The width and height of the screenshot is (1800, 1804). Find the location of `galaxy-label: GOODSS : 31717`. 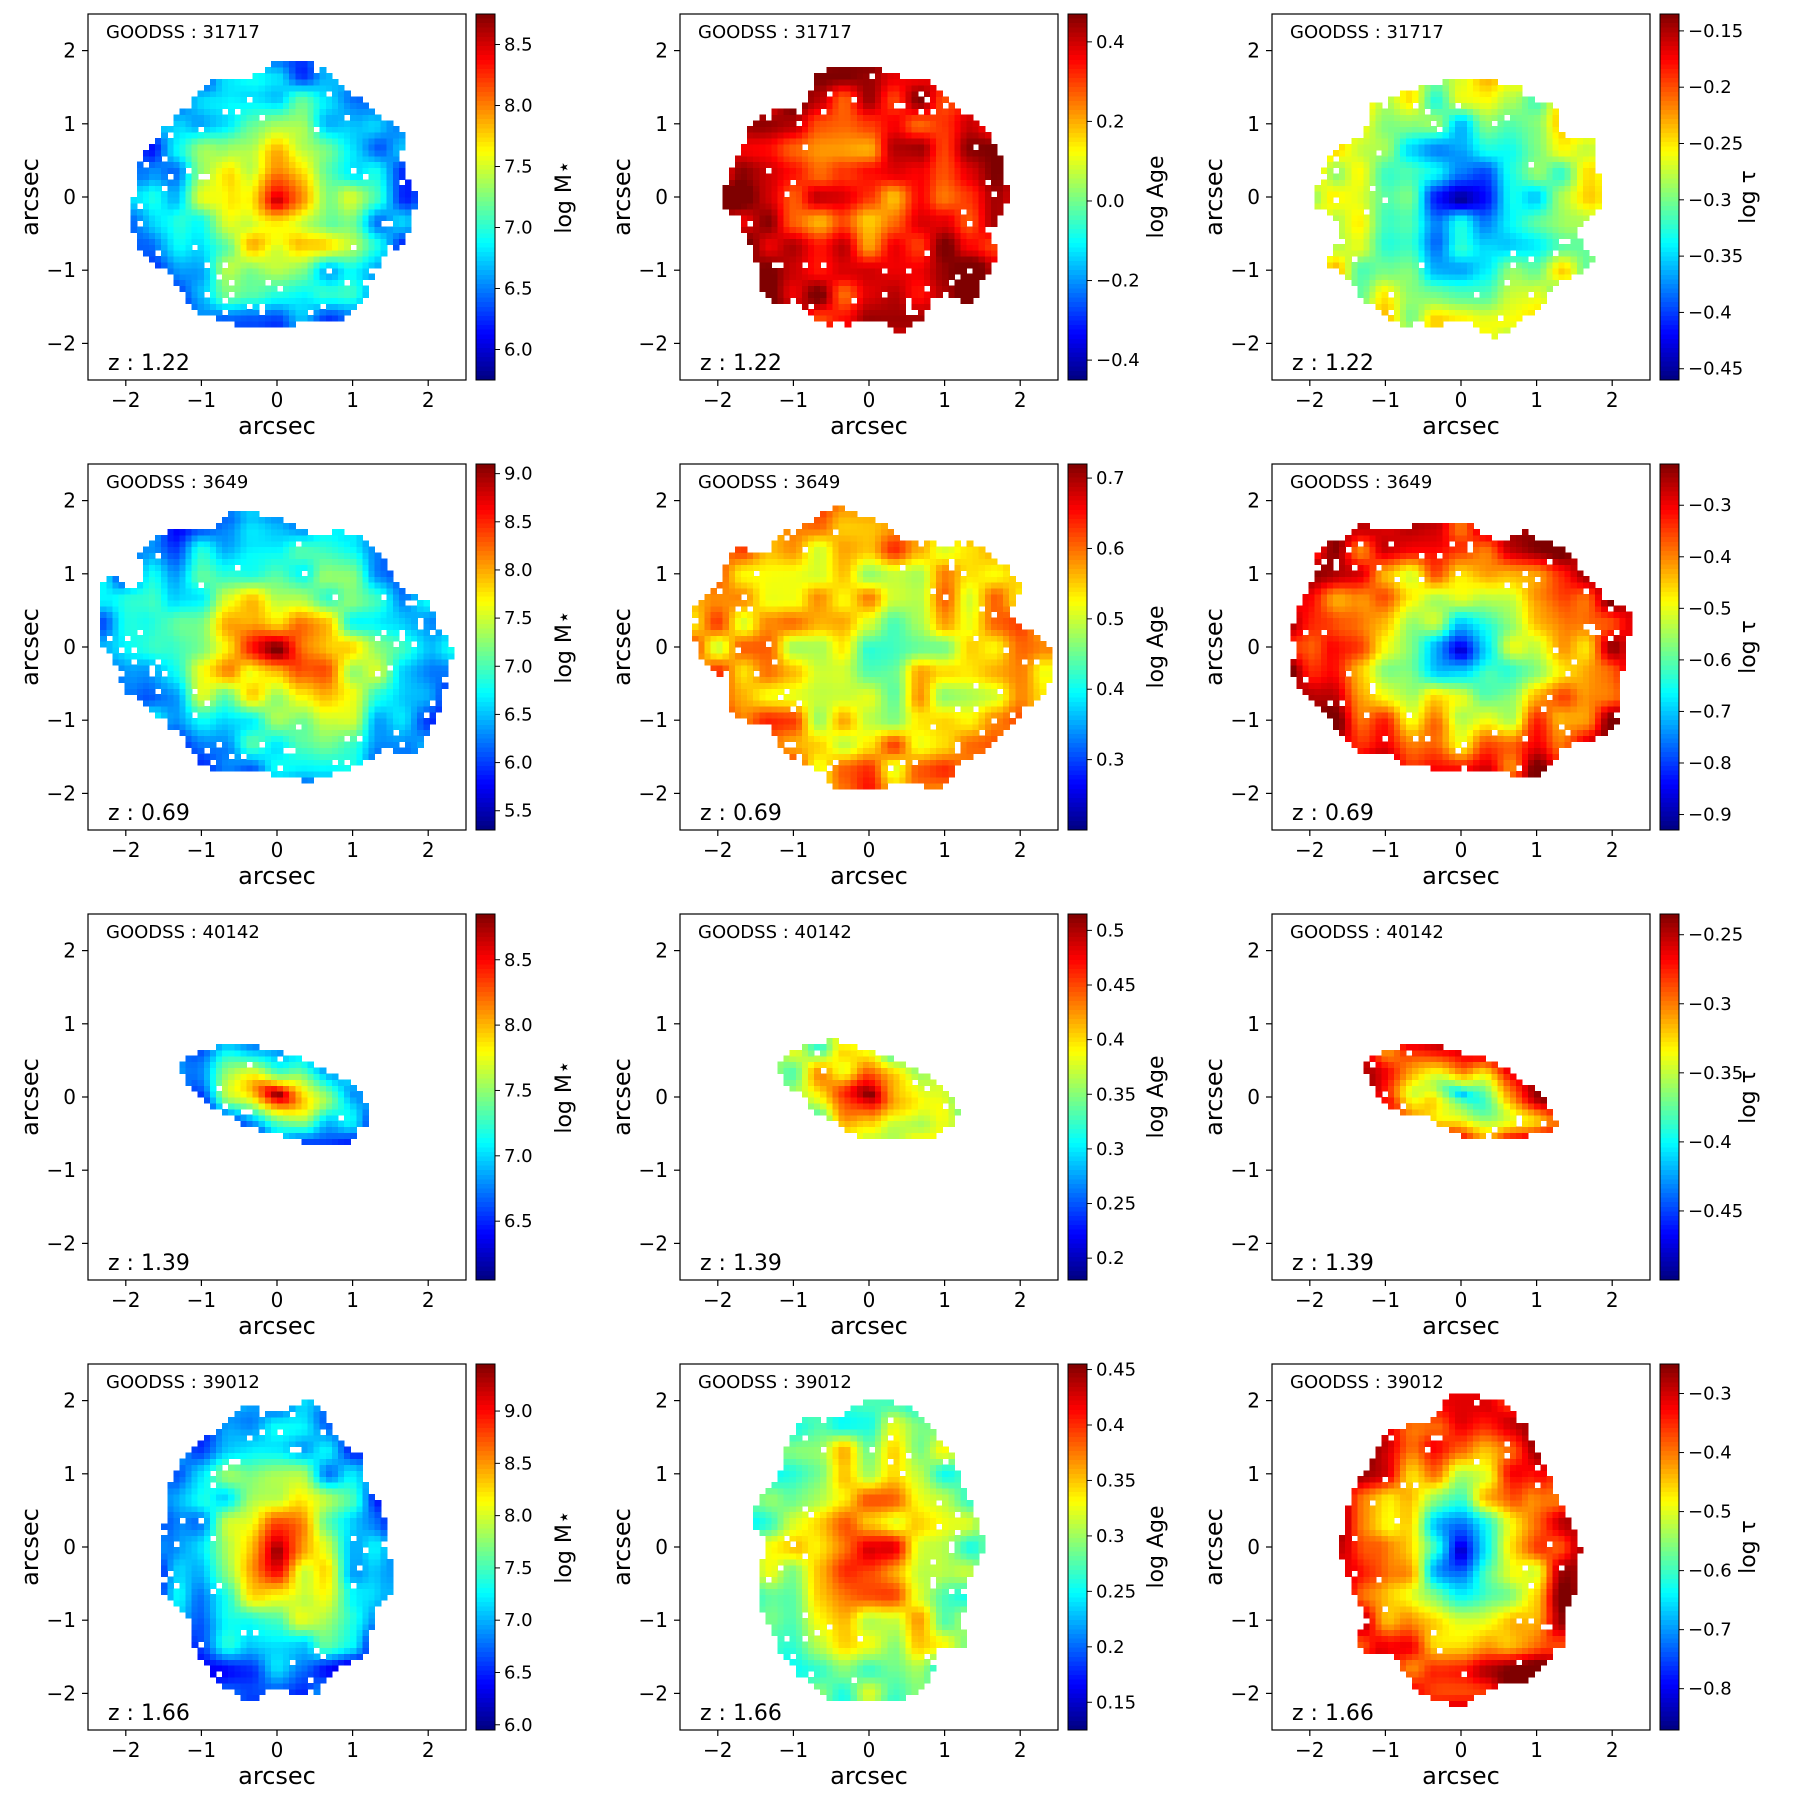

galaxy-label: GOODSS : 31717 is located at coordinates (183, 32).